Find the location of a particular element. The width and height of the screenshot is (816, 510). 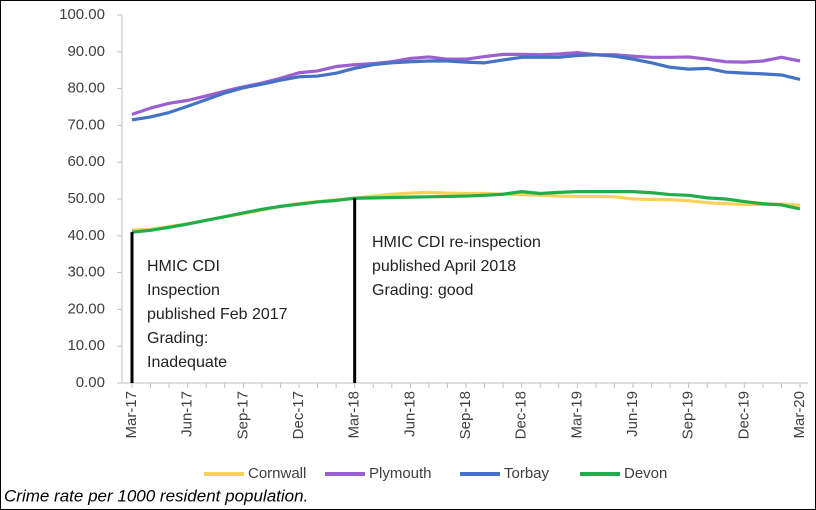

annotation-text: HMIC CDI re-inspection is located at coordinates (456, 242).